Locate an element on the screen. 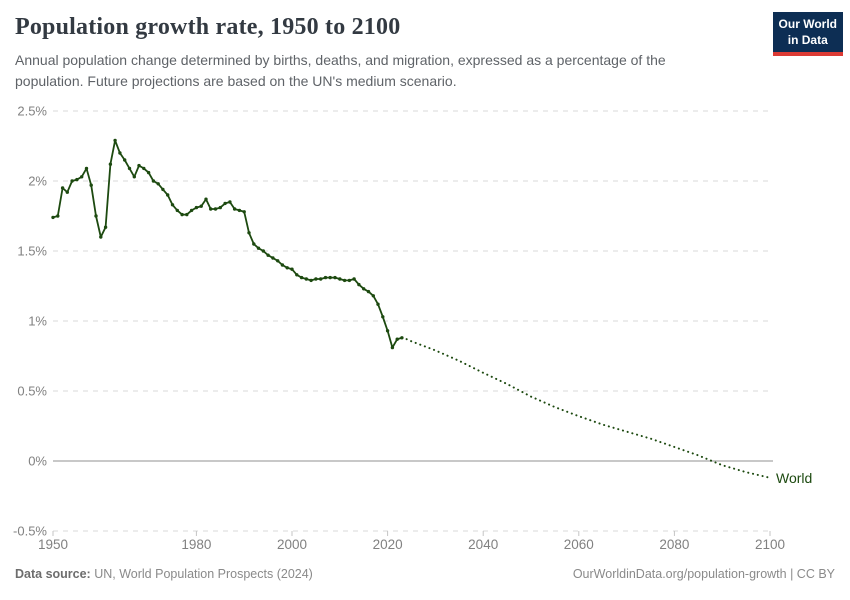  x-tick-label: 1980 is located at coordinates (196, 544).